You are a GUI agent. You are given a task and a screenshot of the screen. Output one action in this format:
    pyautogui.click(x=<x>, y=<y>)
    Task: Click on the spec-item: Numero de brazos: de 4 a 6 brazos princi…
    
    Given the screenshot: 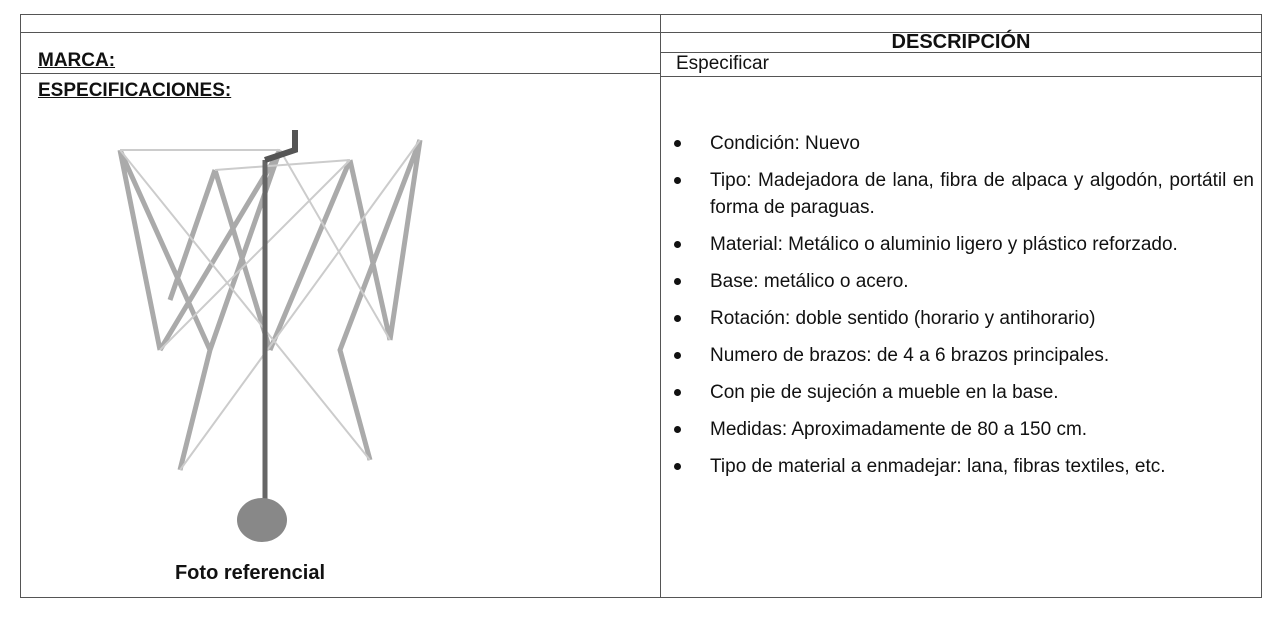 What is the action you would take?
    pyautogui.click(x=960, y=355)
    